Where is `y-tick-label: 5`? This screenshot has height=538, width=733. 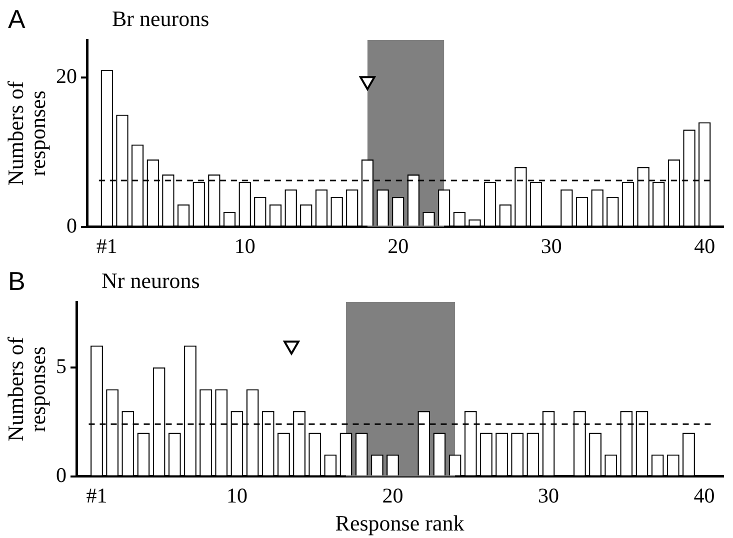 y-tick-label: 5 is located at coordinates (61, 366).